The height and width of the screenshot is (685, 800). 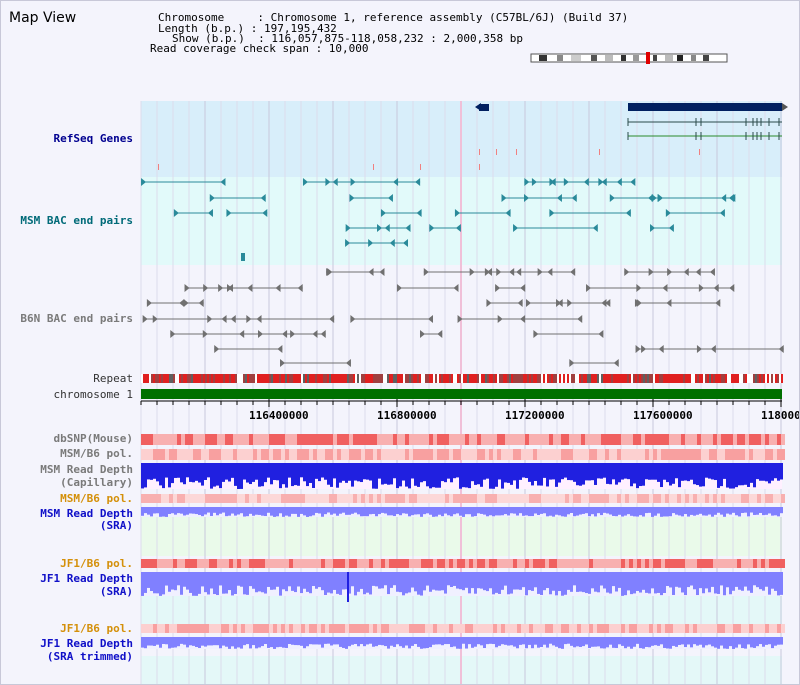 I want to click on track-label-refseq-genes: RefSeq Genes, so click(x=93, y=138).